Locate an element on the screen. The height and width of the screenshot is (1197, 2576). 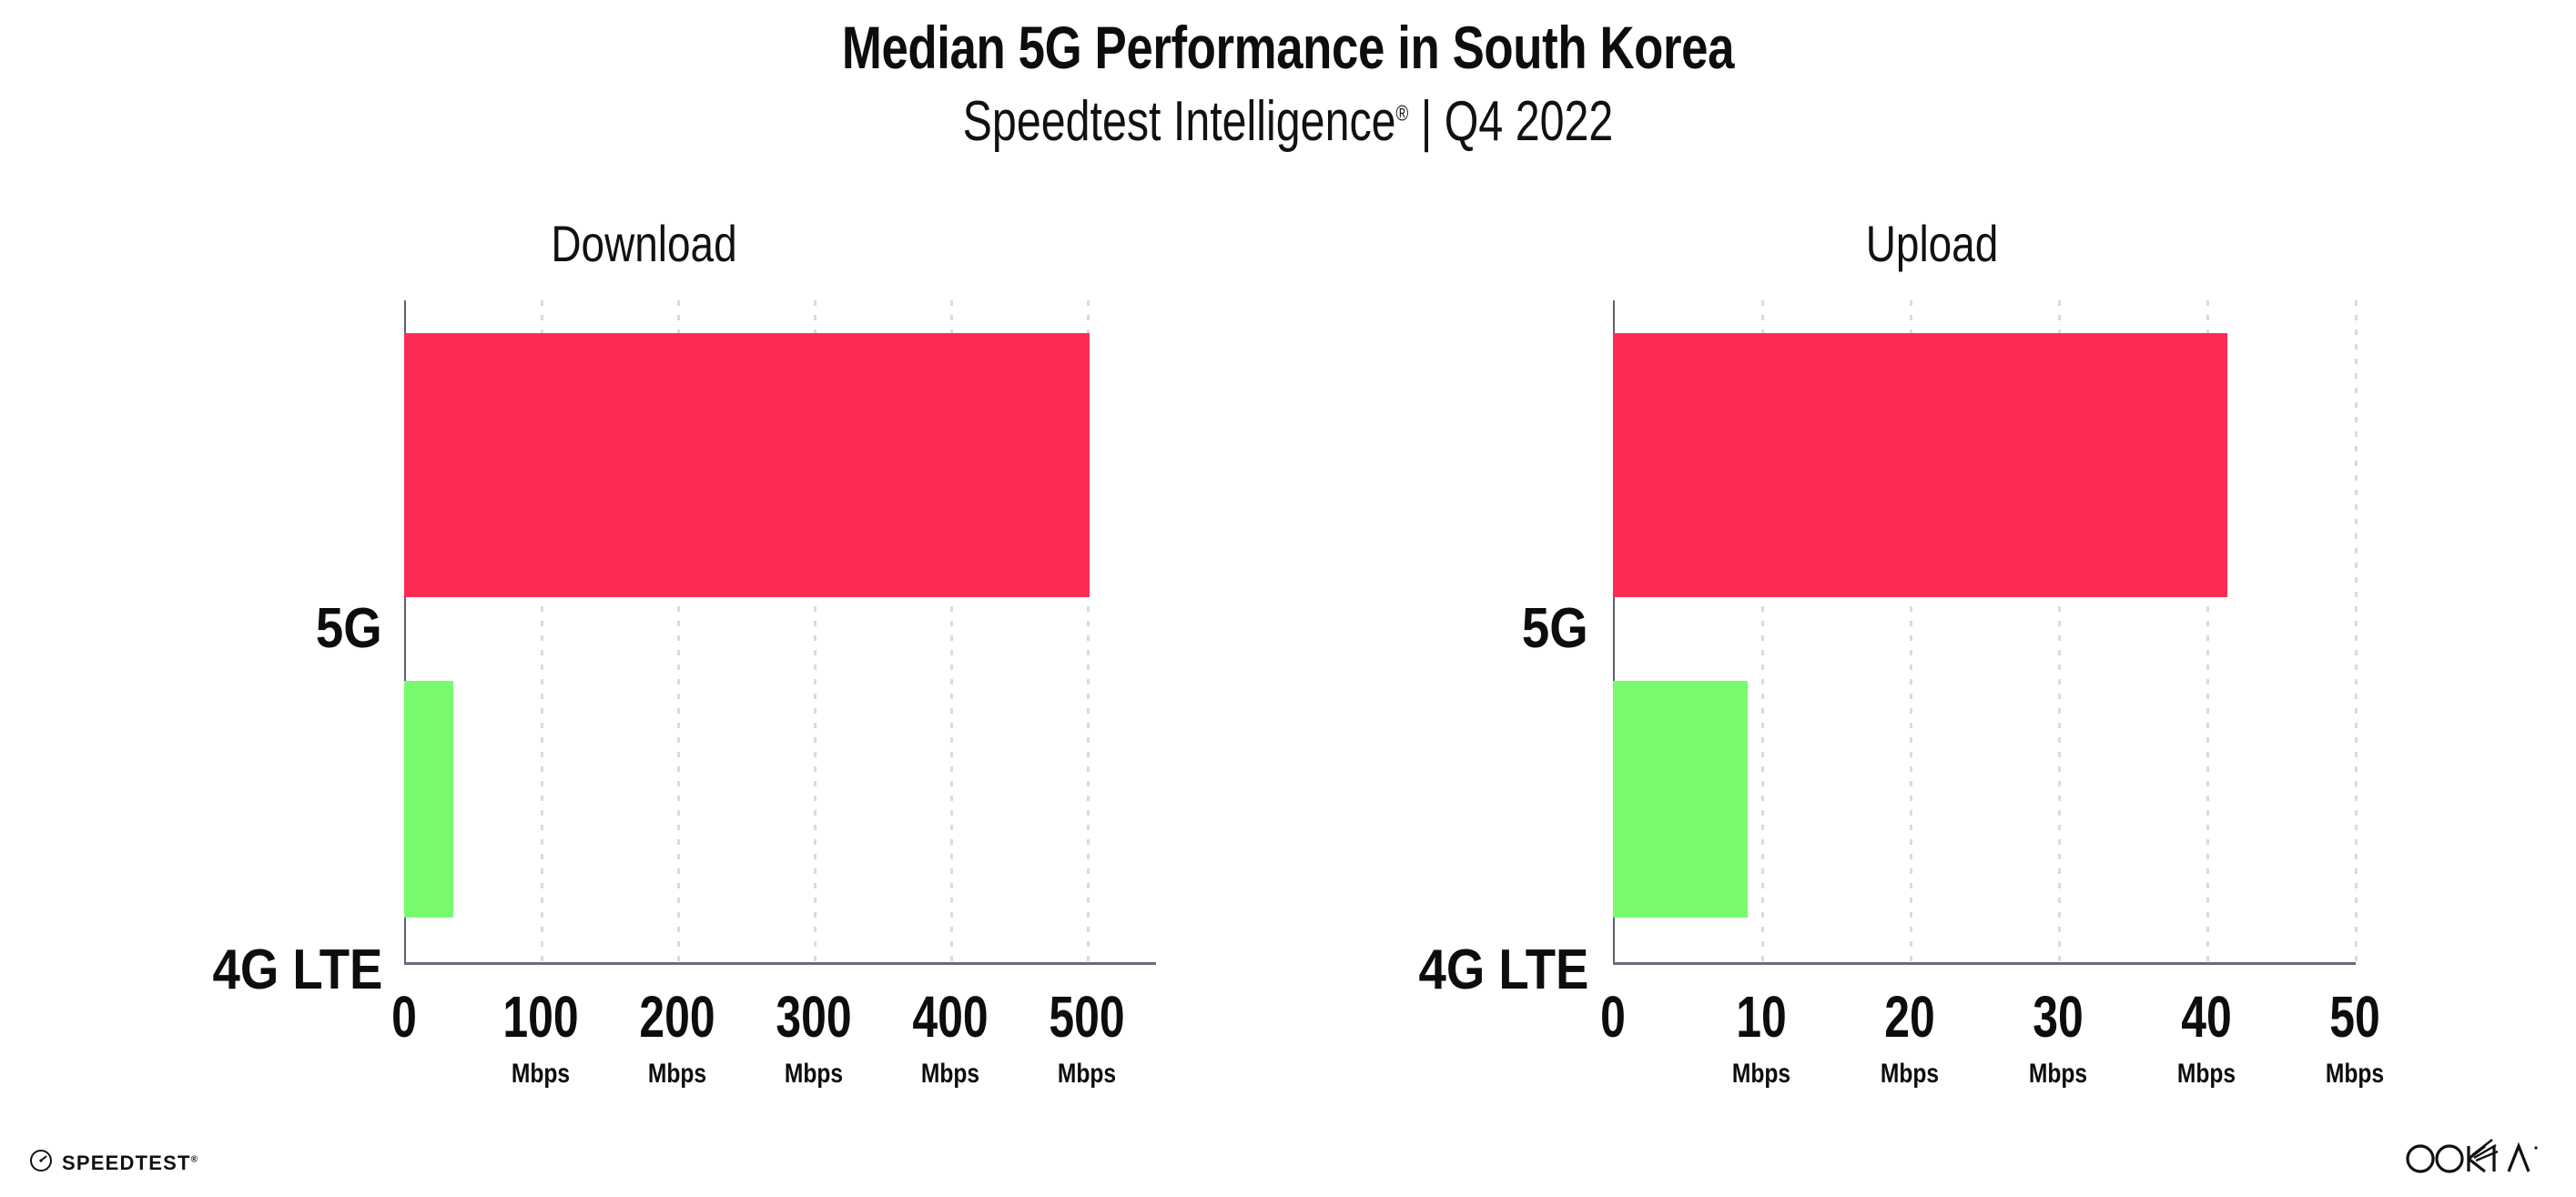
x-tick-50: 50 Mbps is located at coordinates (2354, 1038).